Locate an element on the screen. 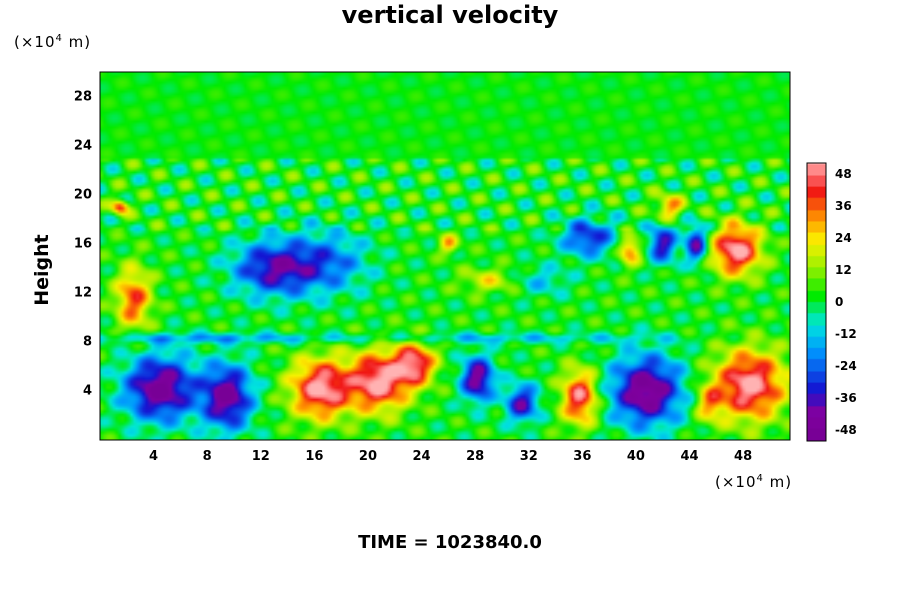 This screenshot has width=900, height=600. x-tick-label: 44 is located at coordinates (689, 456).